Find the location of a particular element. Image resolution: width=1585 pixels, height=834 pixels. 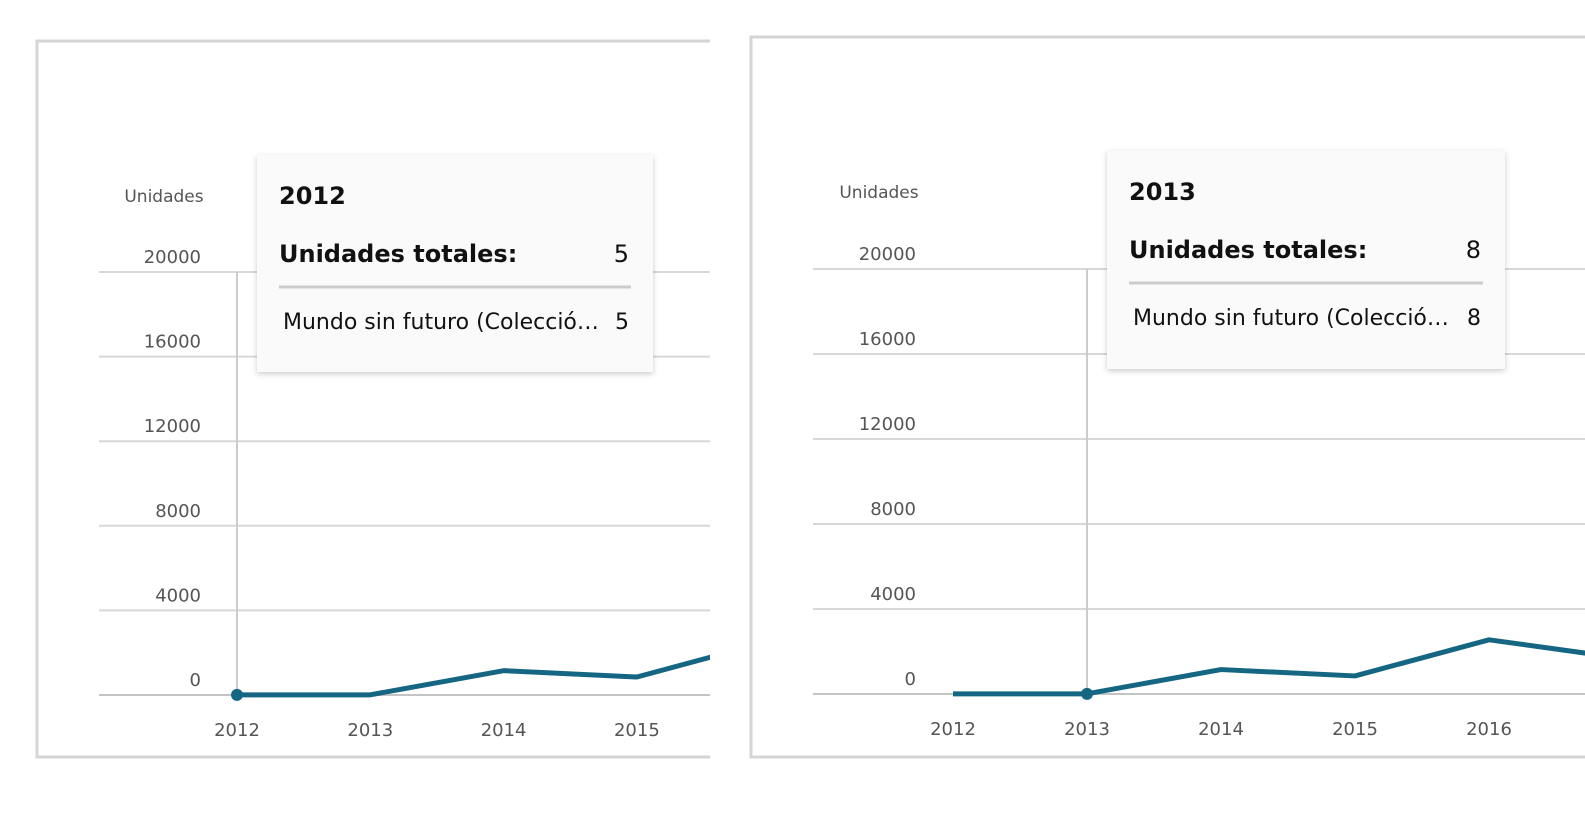

tooltip-total: 8 is located at coordinates (1473, 250).